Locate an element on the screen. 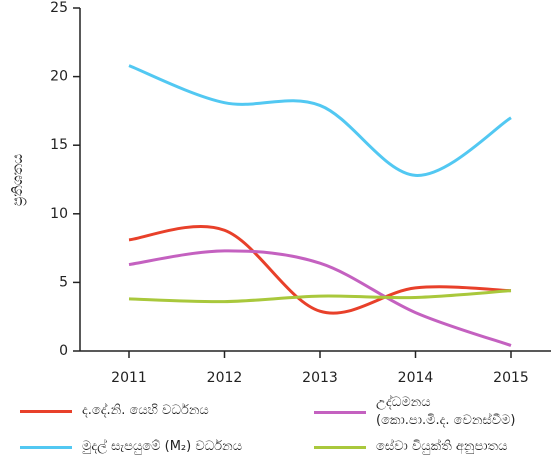  x-tick-label: 2011 is located at coordinates (129, 378).